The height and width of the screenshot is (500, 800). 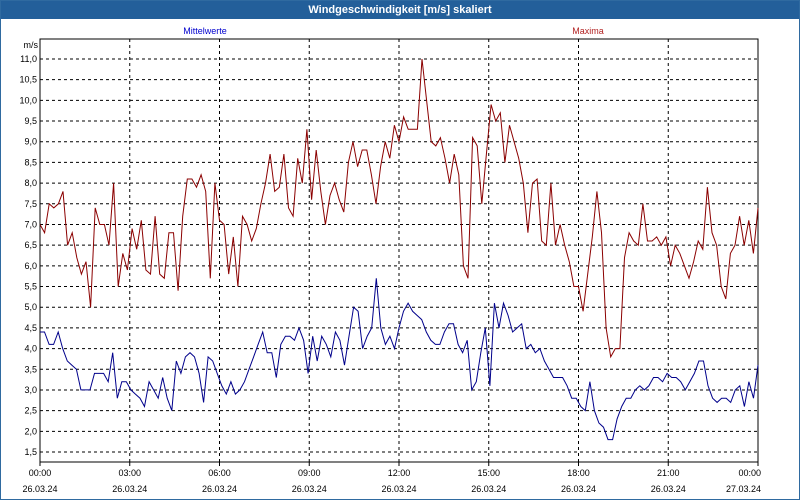 What do you see at coordinates (28, 80) in the screenshot?
I see `y-tick-label: 10,5` at bounding box center [28, 80].